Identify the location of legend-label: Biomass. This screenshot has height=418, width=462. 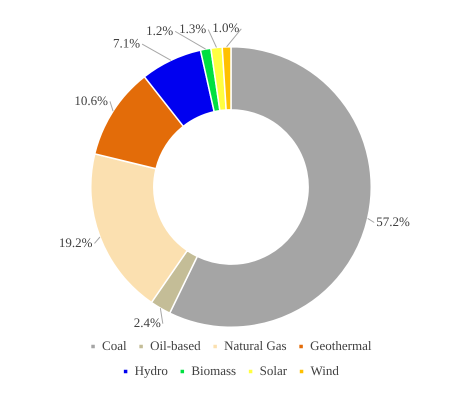
(213, 370).